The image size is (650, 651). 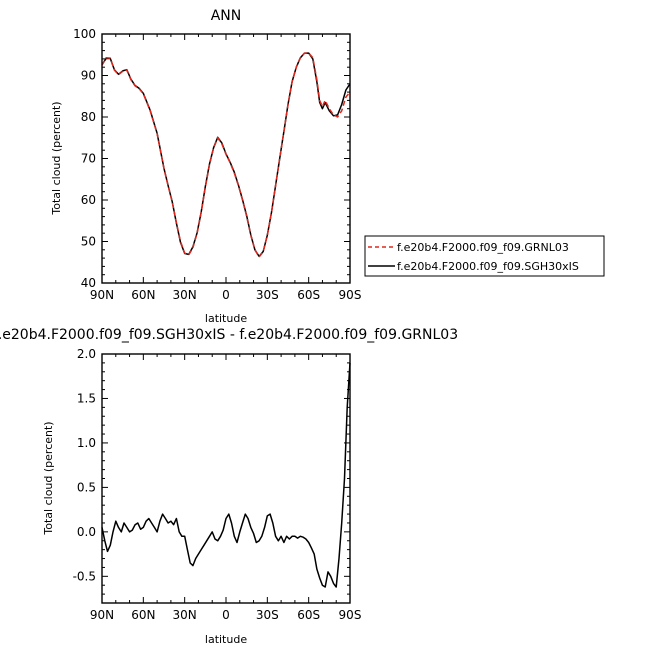 I want to click on chart-bottom-frame, so click(x=226, y=478).